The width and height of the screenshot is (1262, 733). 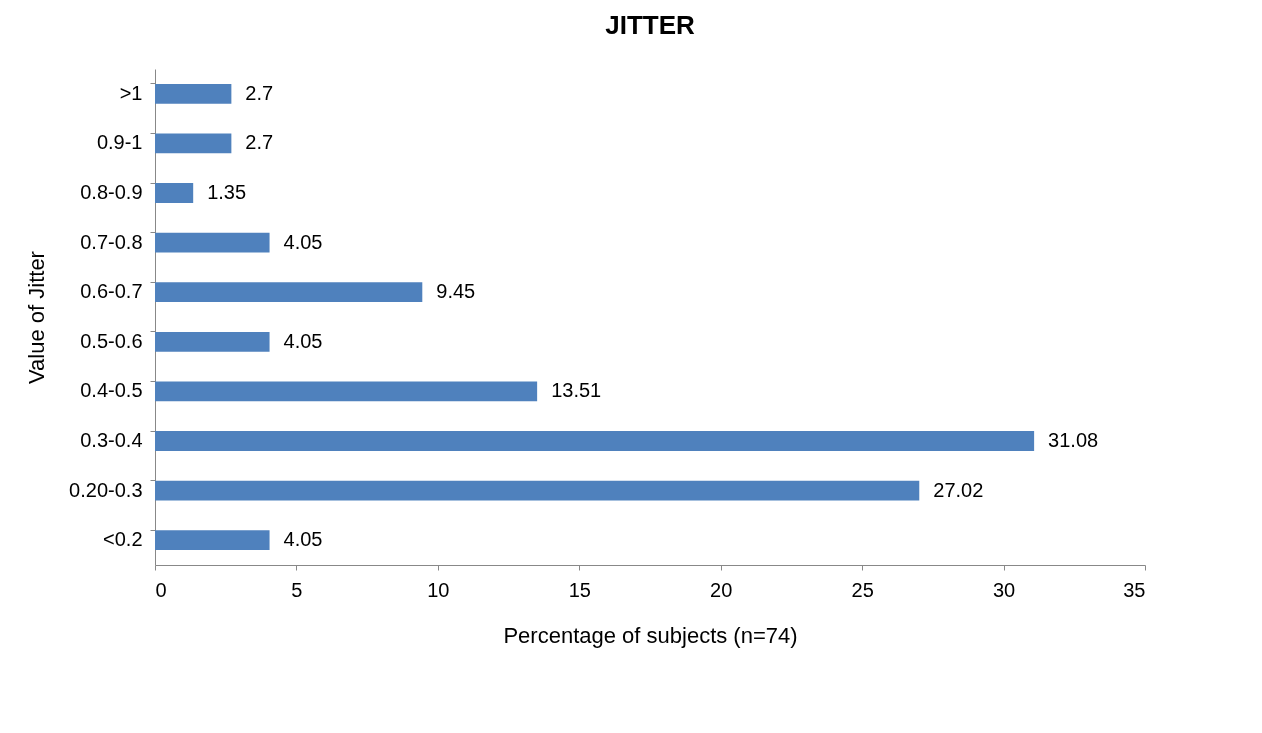 I want to click on data-label: 31.08, so click(x=1073, y=440).